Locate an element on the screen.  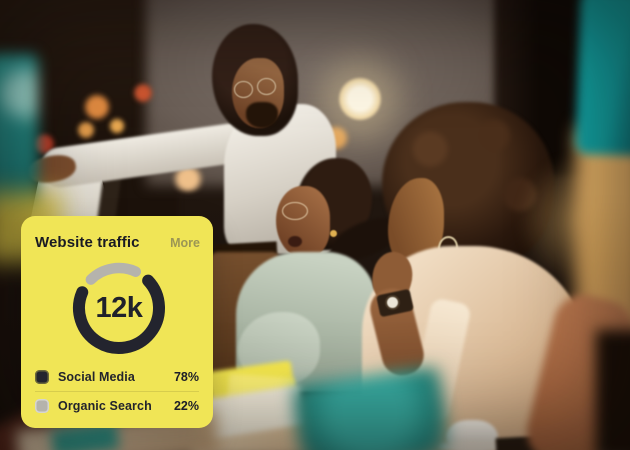
legend-divider is located at coordinates (117, 391).